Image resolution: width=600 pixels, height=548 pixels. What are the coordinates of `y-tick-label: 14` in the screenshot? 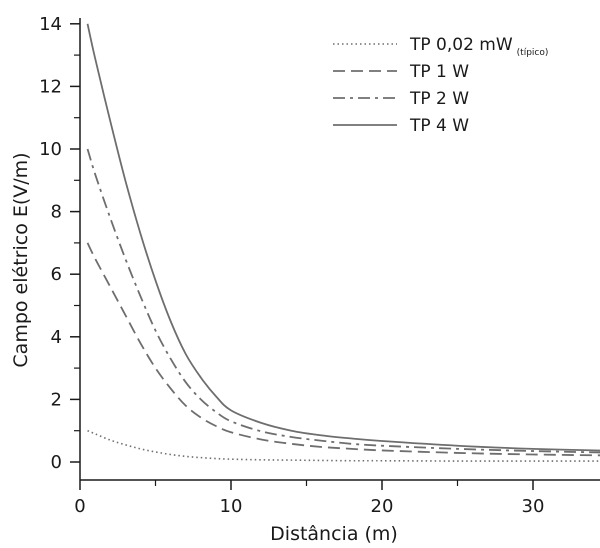 It's located at (50, 24).